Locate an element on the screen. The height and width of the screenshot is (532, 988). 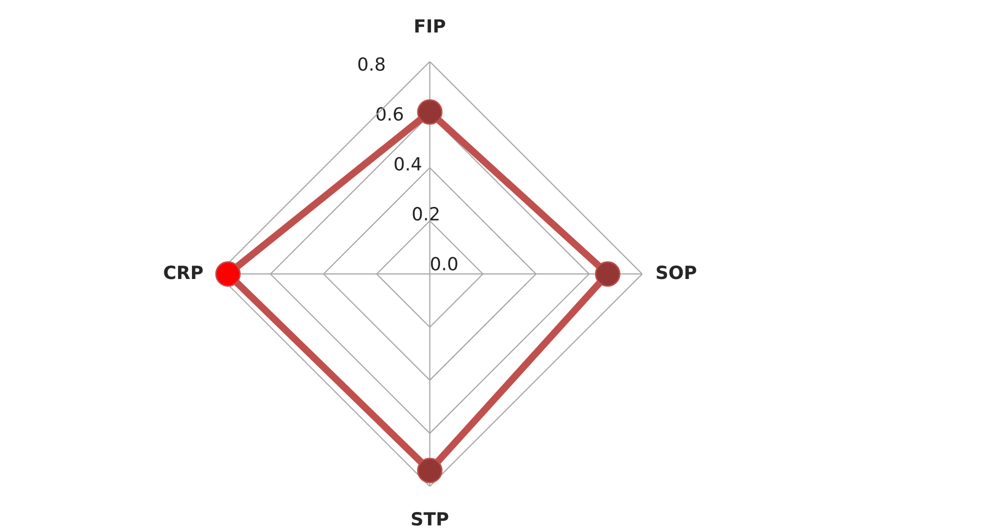
spoke-label: SOP is located at coordinates (676, 273).